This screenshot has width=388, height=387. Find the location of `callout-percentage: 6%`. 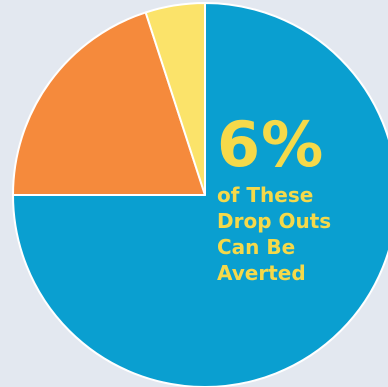

callout-percentage: 6% is located at coordinates (271, 144).